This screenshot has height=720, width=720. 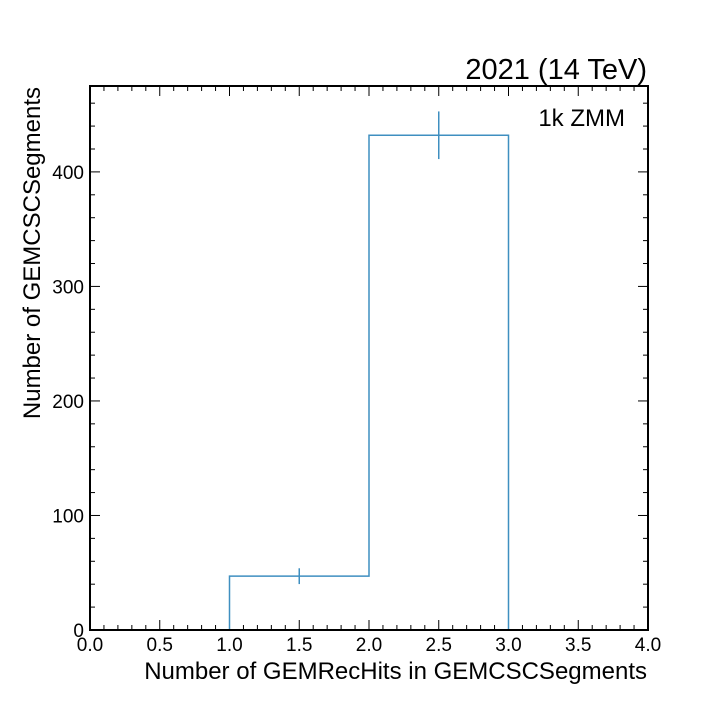 What do you see at coordinates (439, 645) in the screenshot?
I see `x-tick-label: 2.5` at bounding box center [439, 645].